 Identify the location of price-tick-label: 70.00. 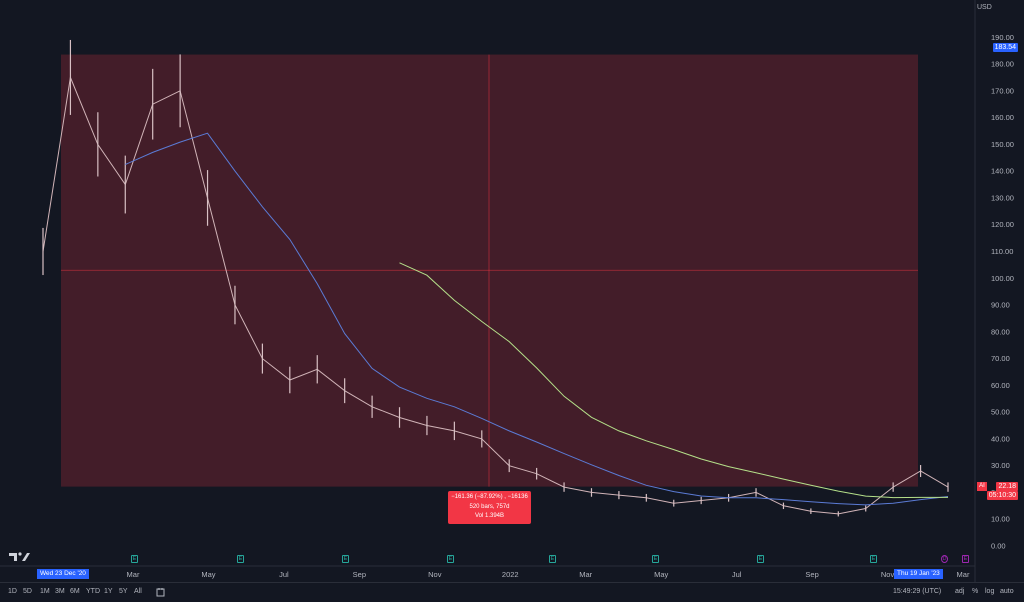
(1000, 358).